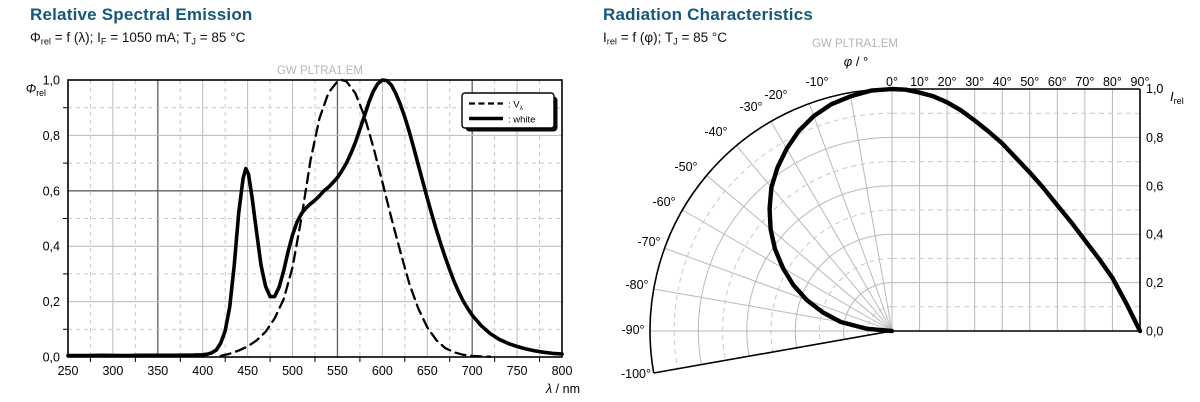  Describe the element at coordinates (1029, 82) in the screenshot. I see `svg-text: 50°` at that location.